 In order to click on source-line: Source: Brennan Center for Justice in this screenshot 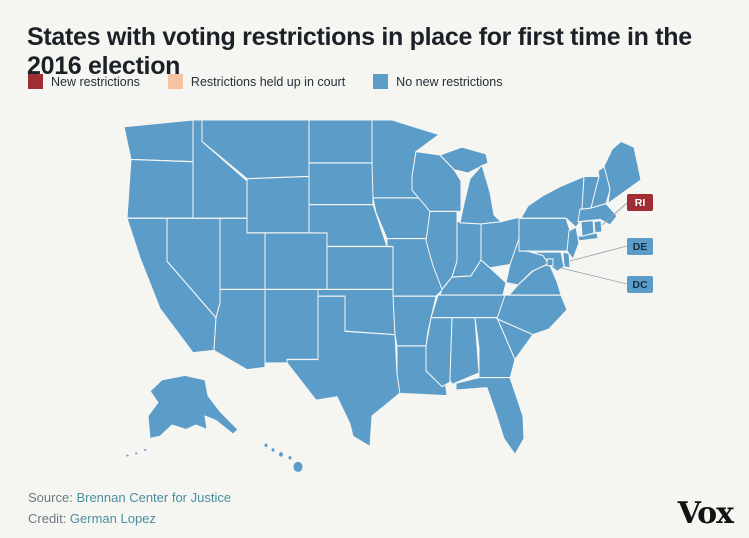, I will do `click(129, 497)`.